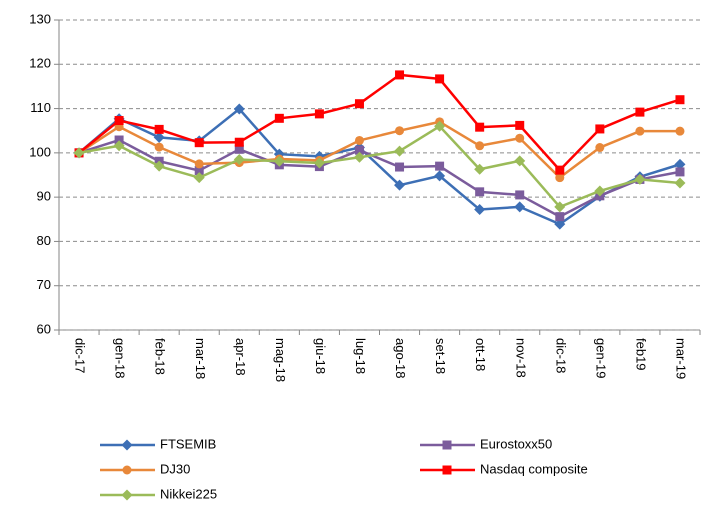  What do you see at coordinates (560, 355) in the screenshot?
I see `x-tick-label: dic-18` at bounding box center [560, 355].